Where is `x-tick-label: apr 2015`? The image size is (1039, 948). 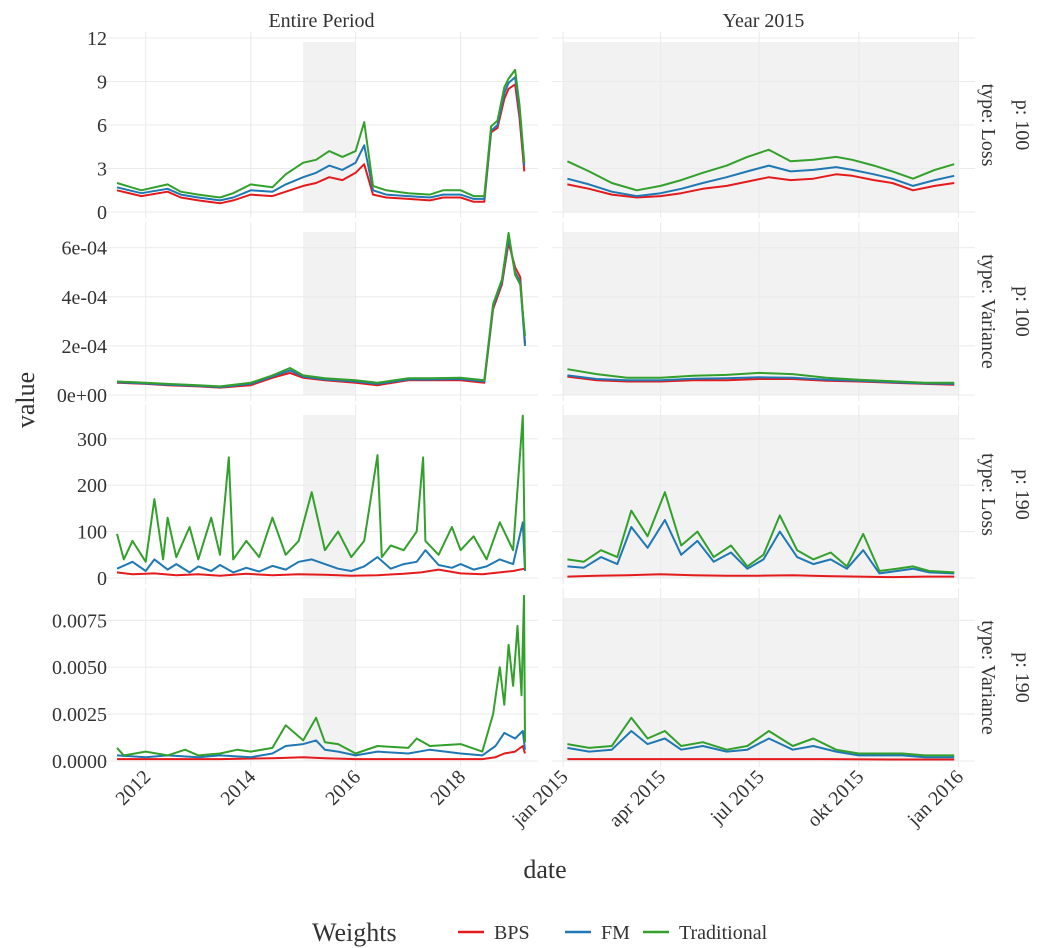 x-tick-label: apr 2015 is located at coordinates (637, 798).